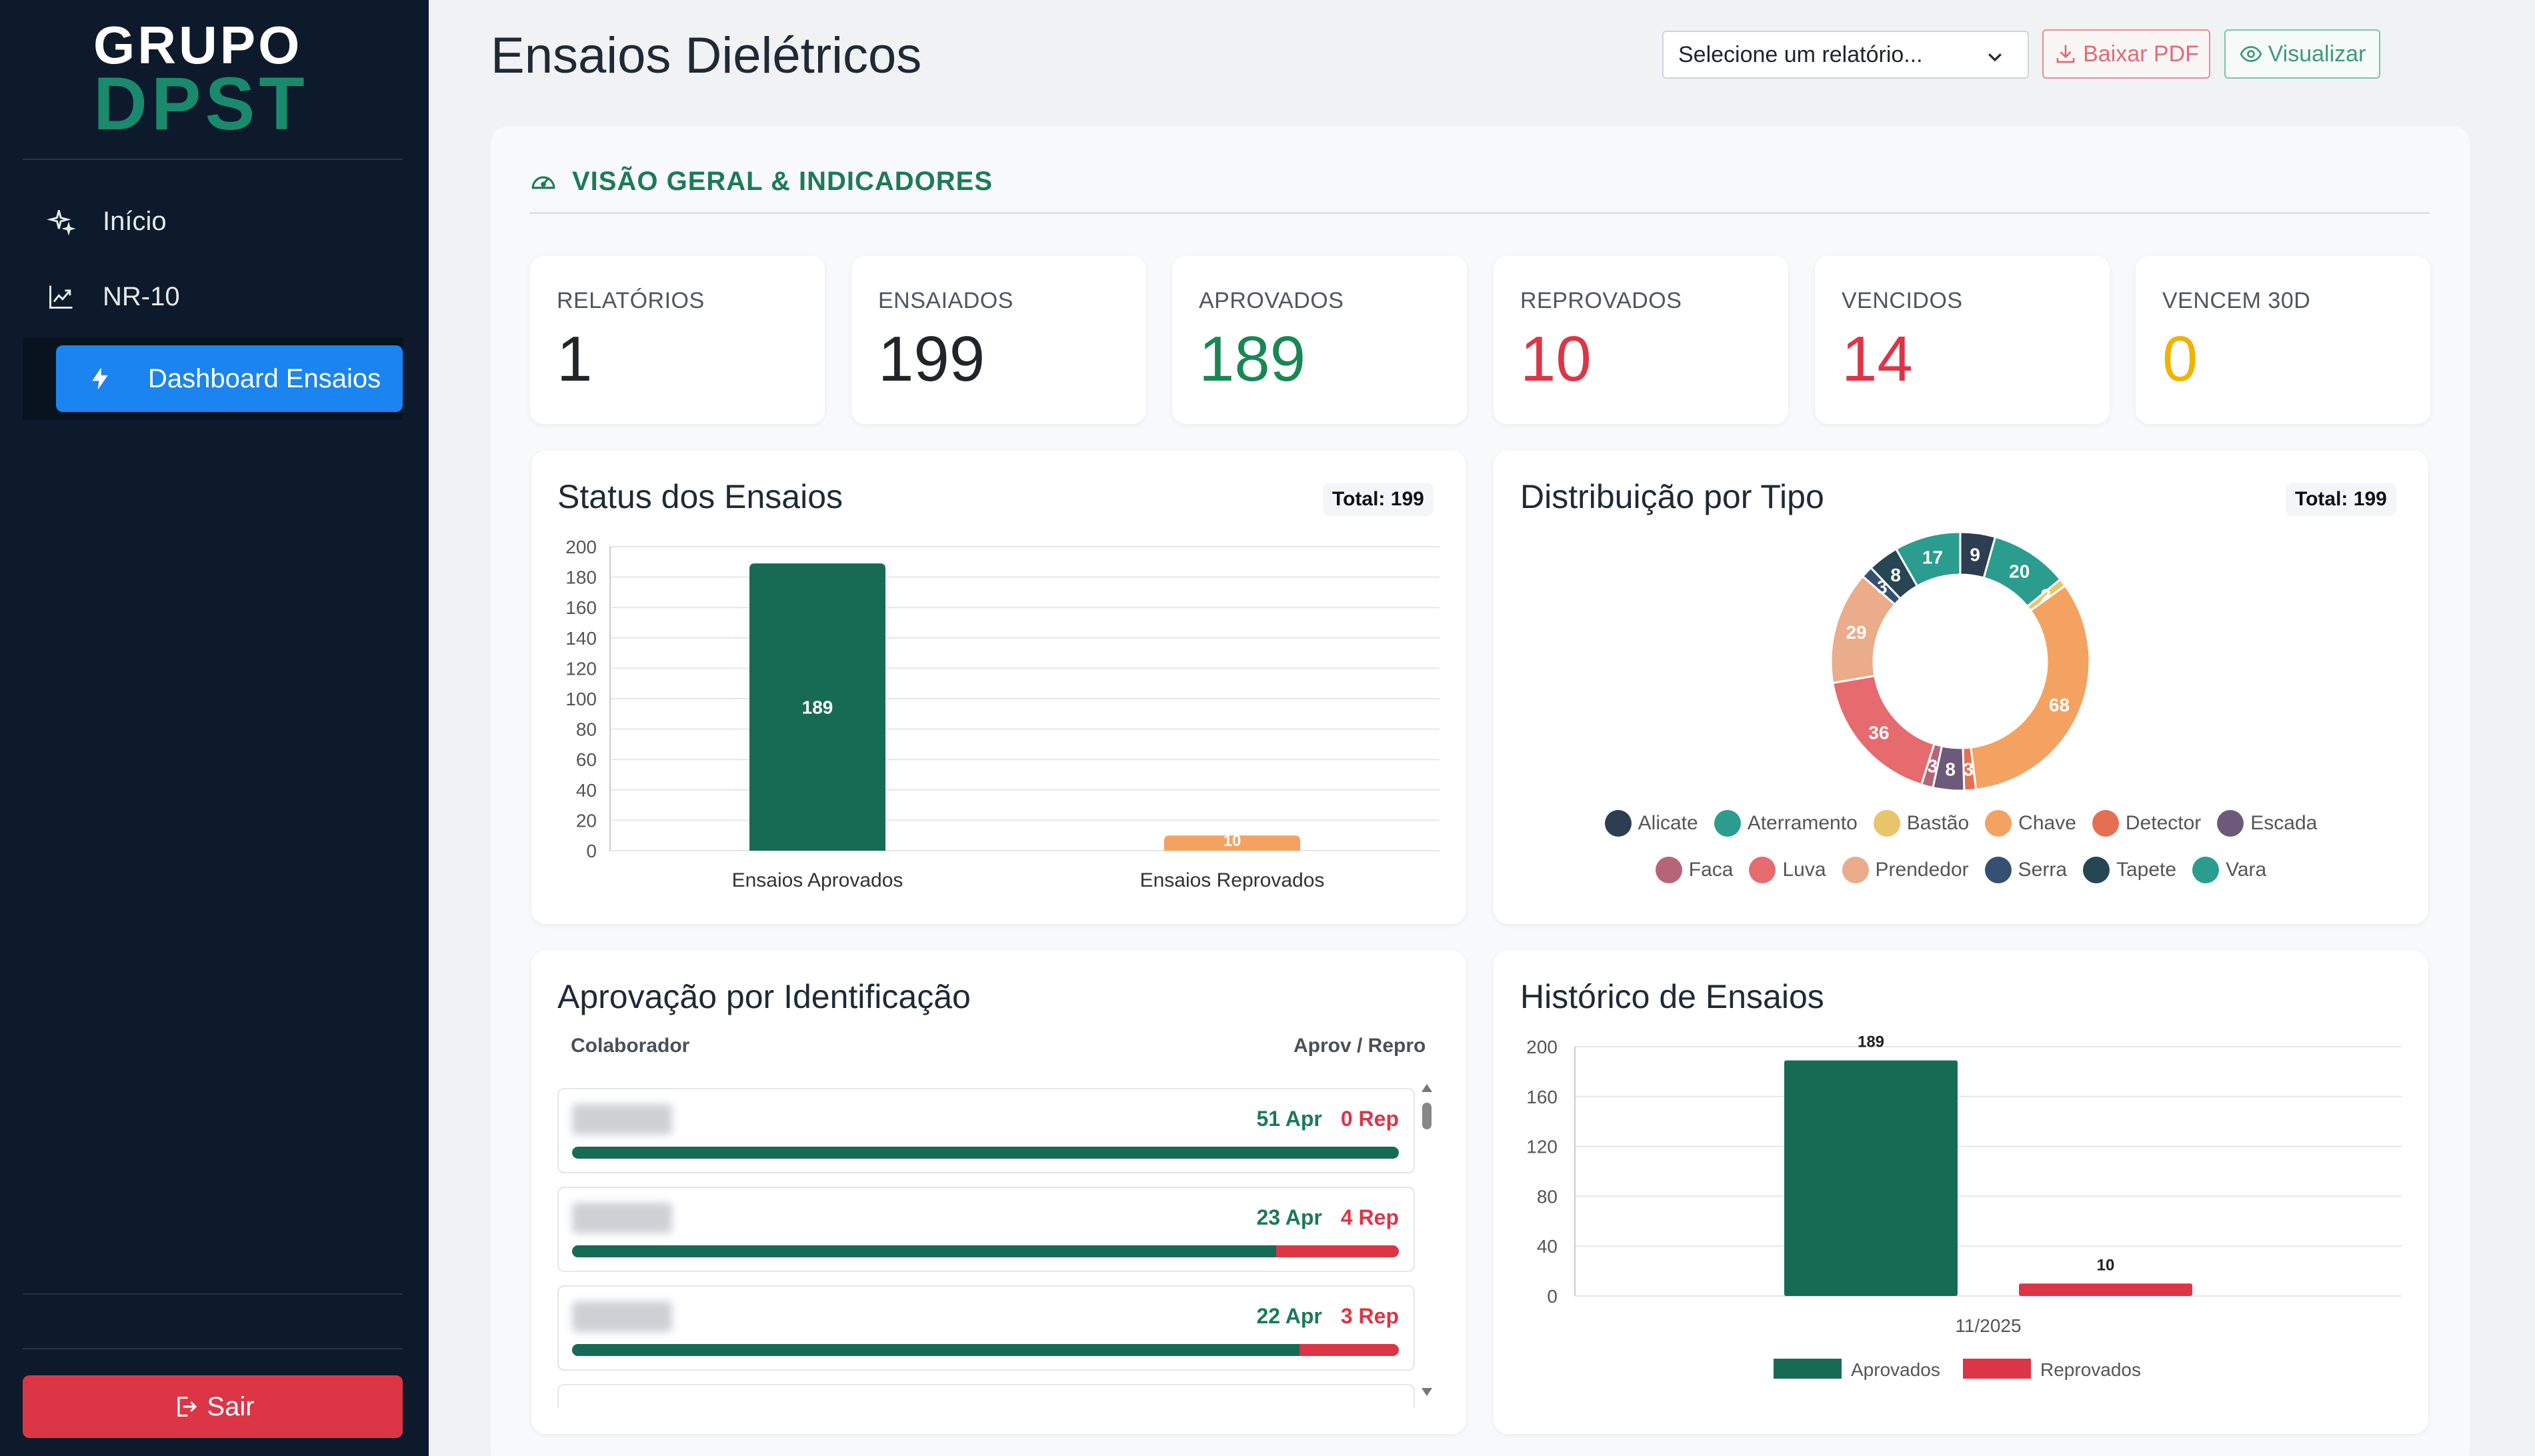 The height and width of the screenshot is (1456, 2535). I want to click on y-tick-label: 40, so click(586, 790).